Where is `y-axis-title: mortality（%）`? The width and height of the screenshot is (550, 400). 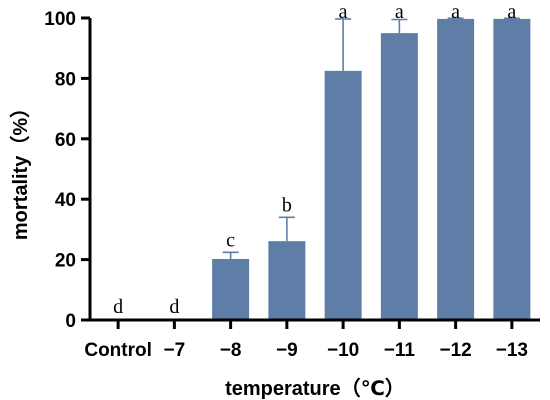 y-axis-title: mortality（%） is located at coordinates (20, 169).